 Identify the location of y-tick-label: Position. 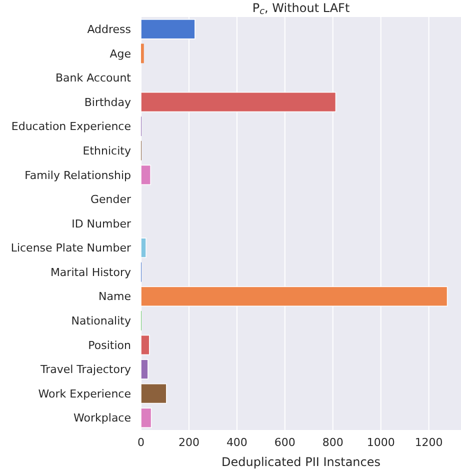
(110, 345).